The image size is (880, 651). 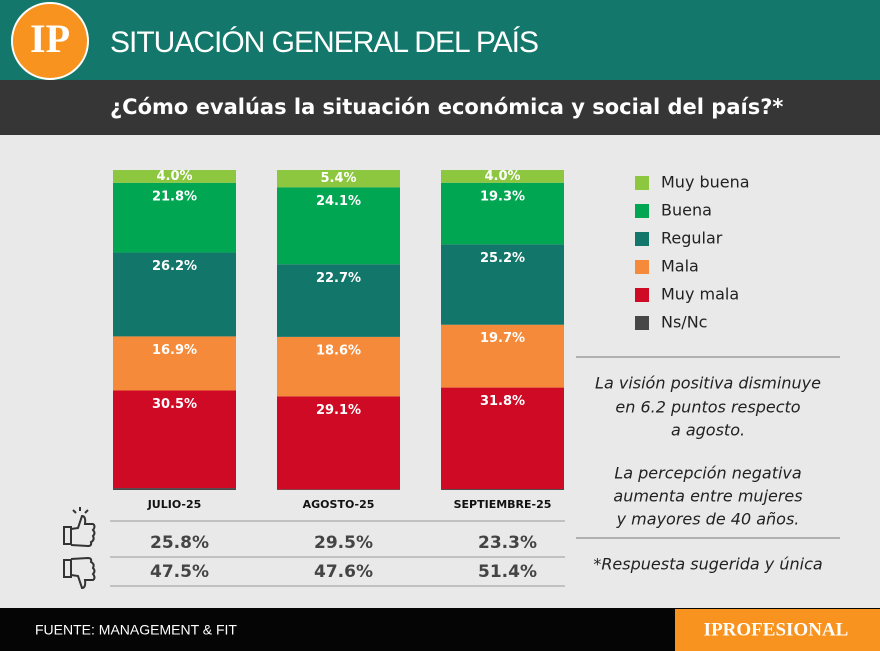 I want to click on logo: IP, so click(x=50, y=38).